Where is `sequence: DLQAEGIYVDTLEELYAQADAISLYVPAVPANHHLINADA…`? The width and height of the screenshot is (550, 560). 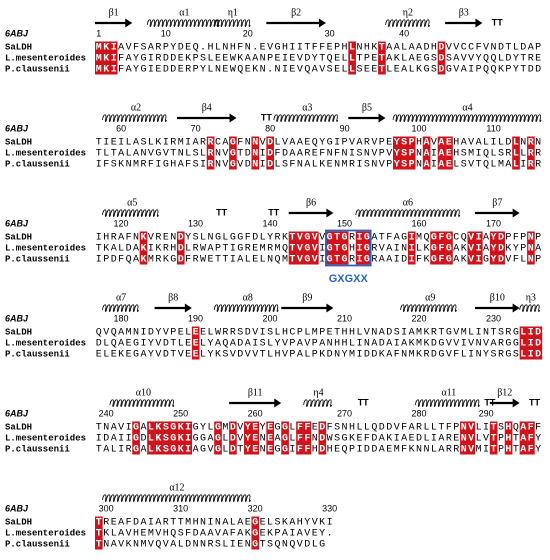 sequence: DLQAEGIYVDTLEELYAQADAISLYVPAVPANHHLINADA… is located at coordinates (318, 344).